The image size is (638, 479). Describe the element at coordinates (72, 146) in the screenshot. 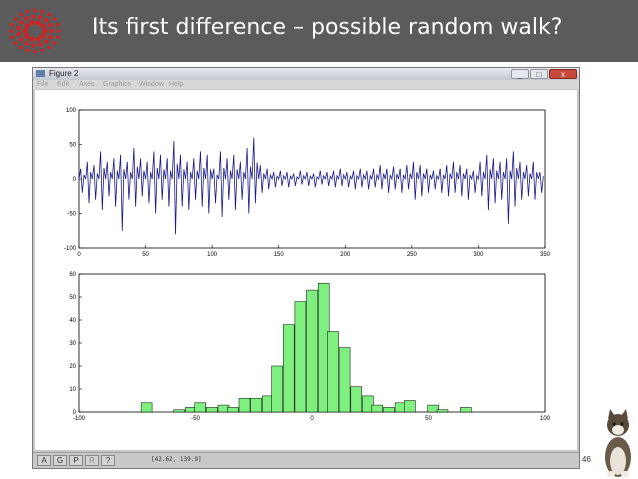

I see `line-chart-y-tick-label: 50` at that location.